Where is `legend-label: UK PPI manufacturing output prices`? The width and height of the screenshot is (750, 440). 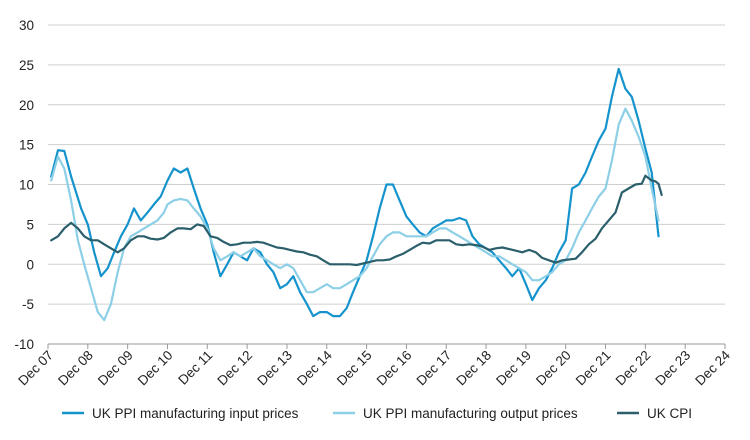
legend-label: UK PPI manufacturing output prices is located at coordinates (470, 413).